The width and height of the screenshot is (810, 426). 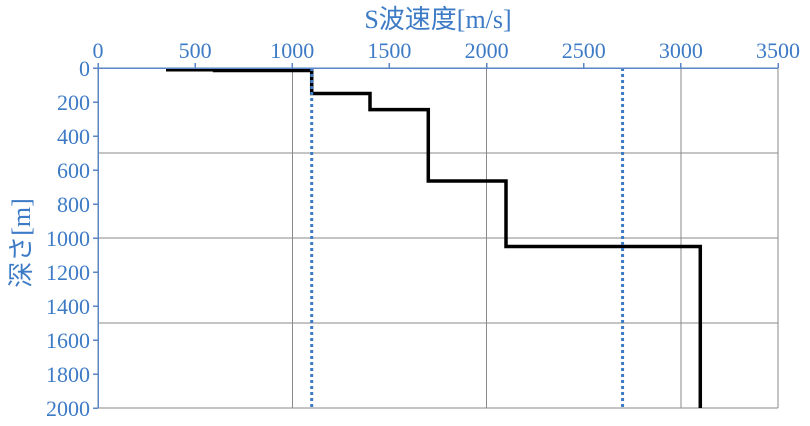 I want to click on y-tick-label: 1600, so click(x=68, y=340).